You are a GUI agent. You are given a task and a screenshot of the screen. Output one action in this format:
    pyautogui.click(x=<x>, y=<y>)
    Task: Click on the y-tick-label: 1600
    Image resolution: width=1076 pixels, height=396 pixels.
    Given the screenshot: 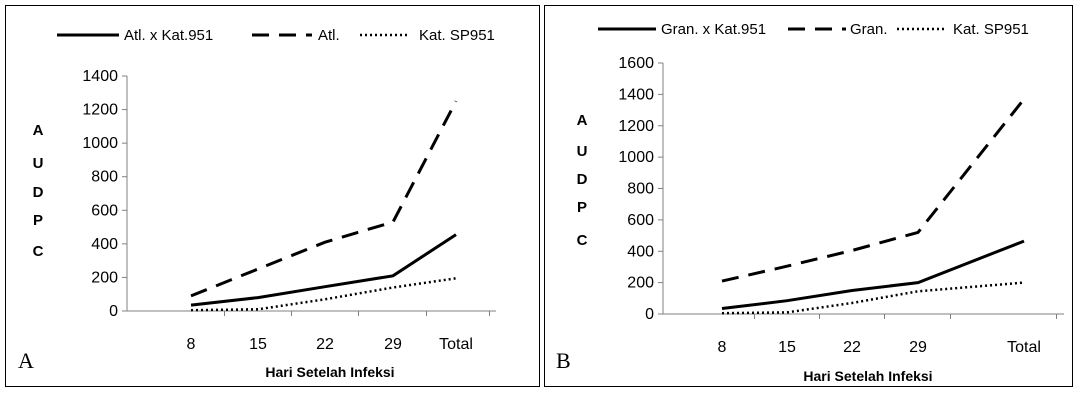 What is the action you would take?
    pyautogui.click(x=636, y=63)
    